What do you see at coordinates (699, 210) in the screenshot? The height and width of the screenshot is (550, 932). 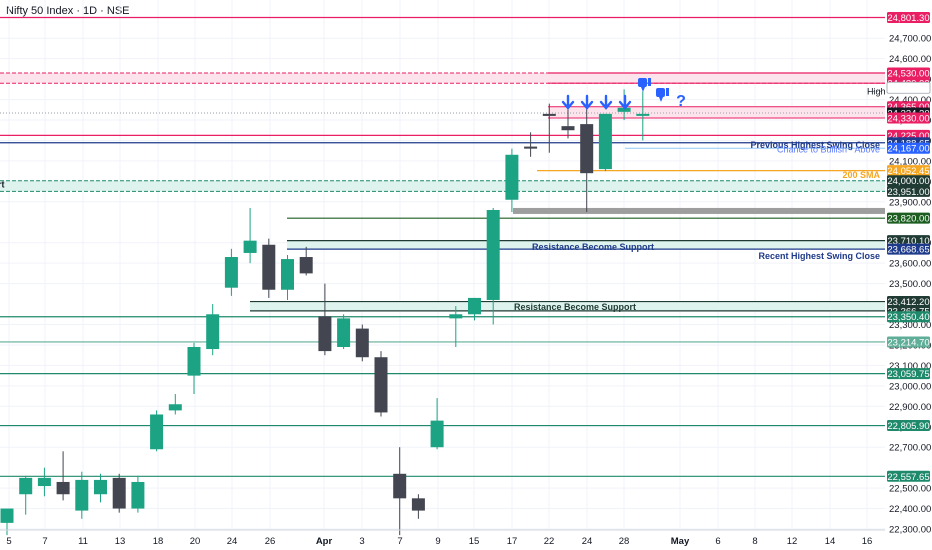 I see `gray-level-bar` at bounding box center [699, 210].